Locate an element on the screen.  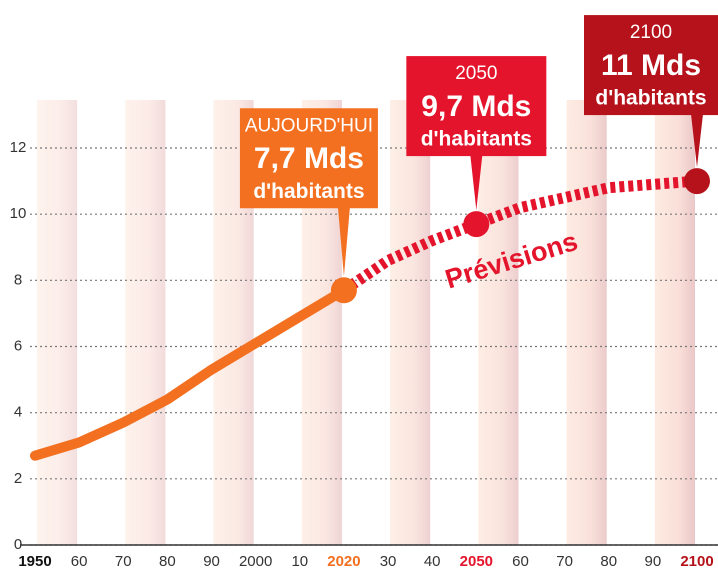
x-tick-label: 2050 is located at coordinates (476, 561).